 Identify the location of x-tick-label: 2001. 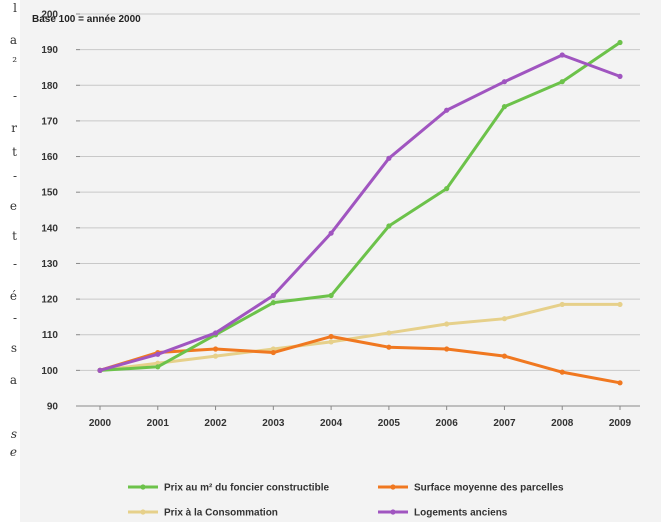
(158, 423).